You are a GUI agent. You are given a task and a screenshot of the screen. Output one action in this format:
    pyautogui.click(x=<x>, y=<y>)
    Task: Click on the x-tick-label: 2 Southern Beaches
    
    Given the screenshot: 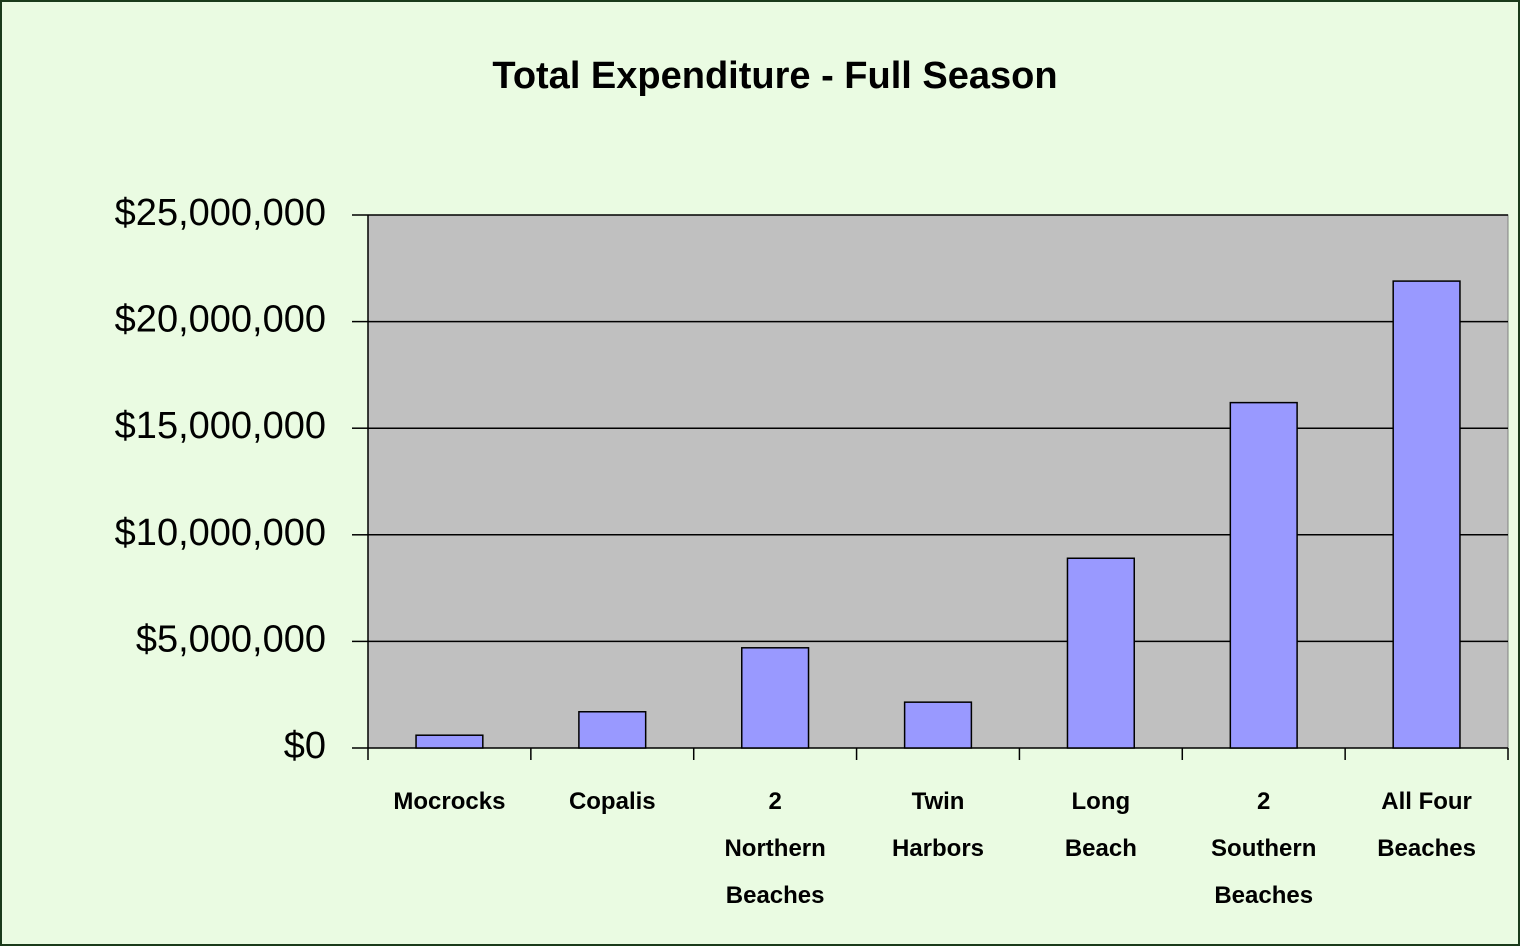 What is the action you would take?
    pyautogui.click(x=1264, y=848)
    